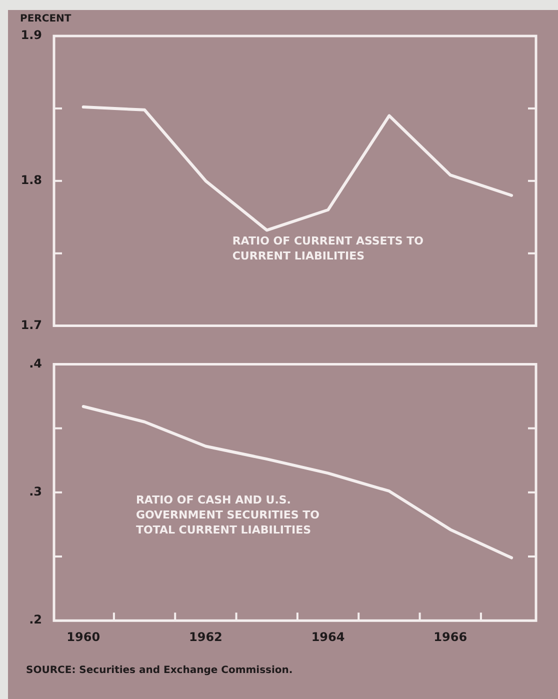 The width and height of the screenshot is (558, 699). Describe the element at coordinates (31, 325) in the screenshot. I see `y-tick-label: 1.7` at that location.